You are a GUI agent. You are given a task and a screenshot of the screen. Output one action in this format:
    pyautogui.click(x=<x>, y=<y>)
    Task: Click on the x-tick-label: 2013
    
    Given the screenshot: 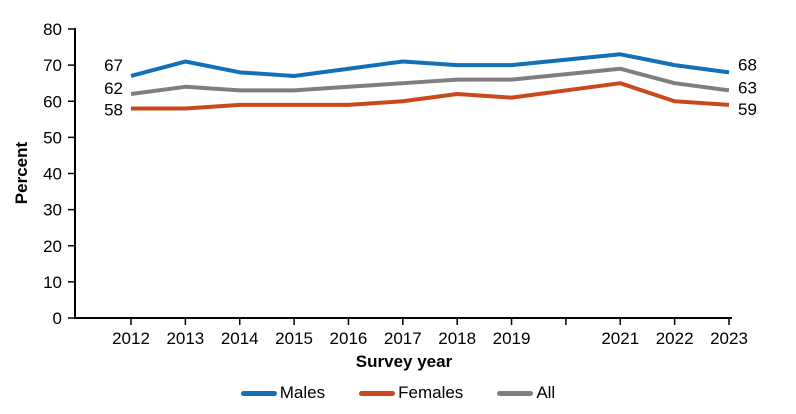 What is the action you would take?
    pyautogui.click(x=185, y=338)
    